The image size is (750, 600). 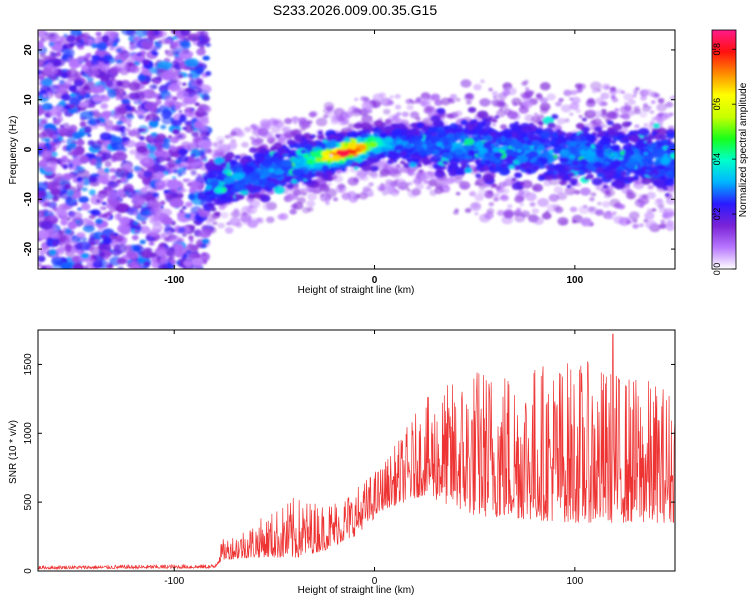 What do you see at coordinates (356, 590) in the screenshot?
I see `snr-xlabel: Height of straight line (km)` at bounding box center [356, 590].